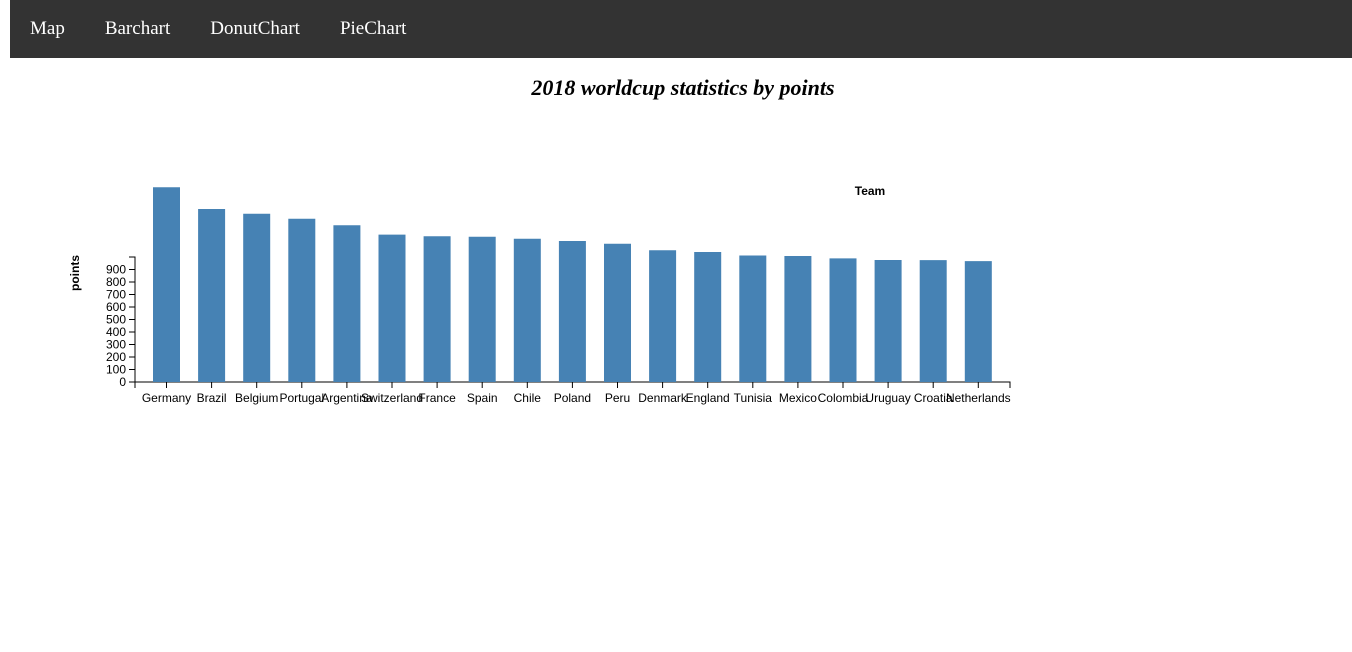  What do you see at coordinates (572, 398) in the screenshot?
I see `x-tick-label: Poland` at bounding box center [572, 398].